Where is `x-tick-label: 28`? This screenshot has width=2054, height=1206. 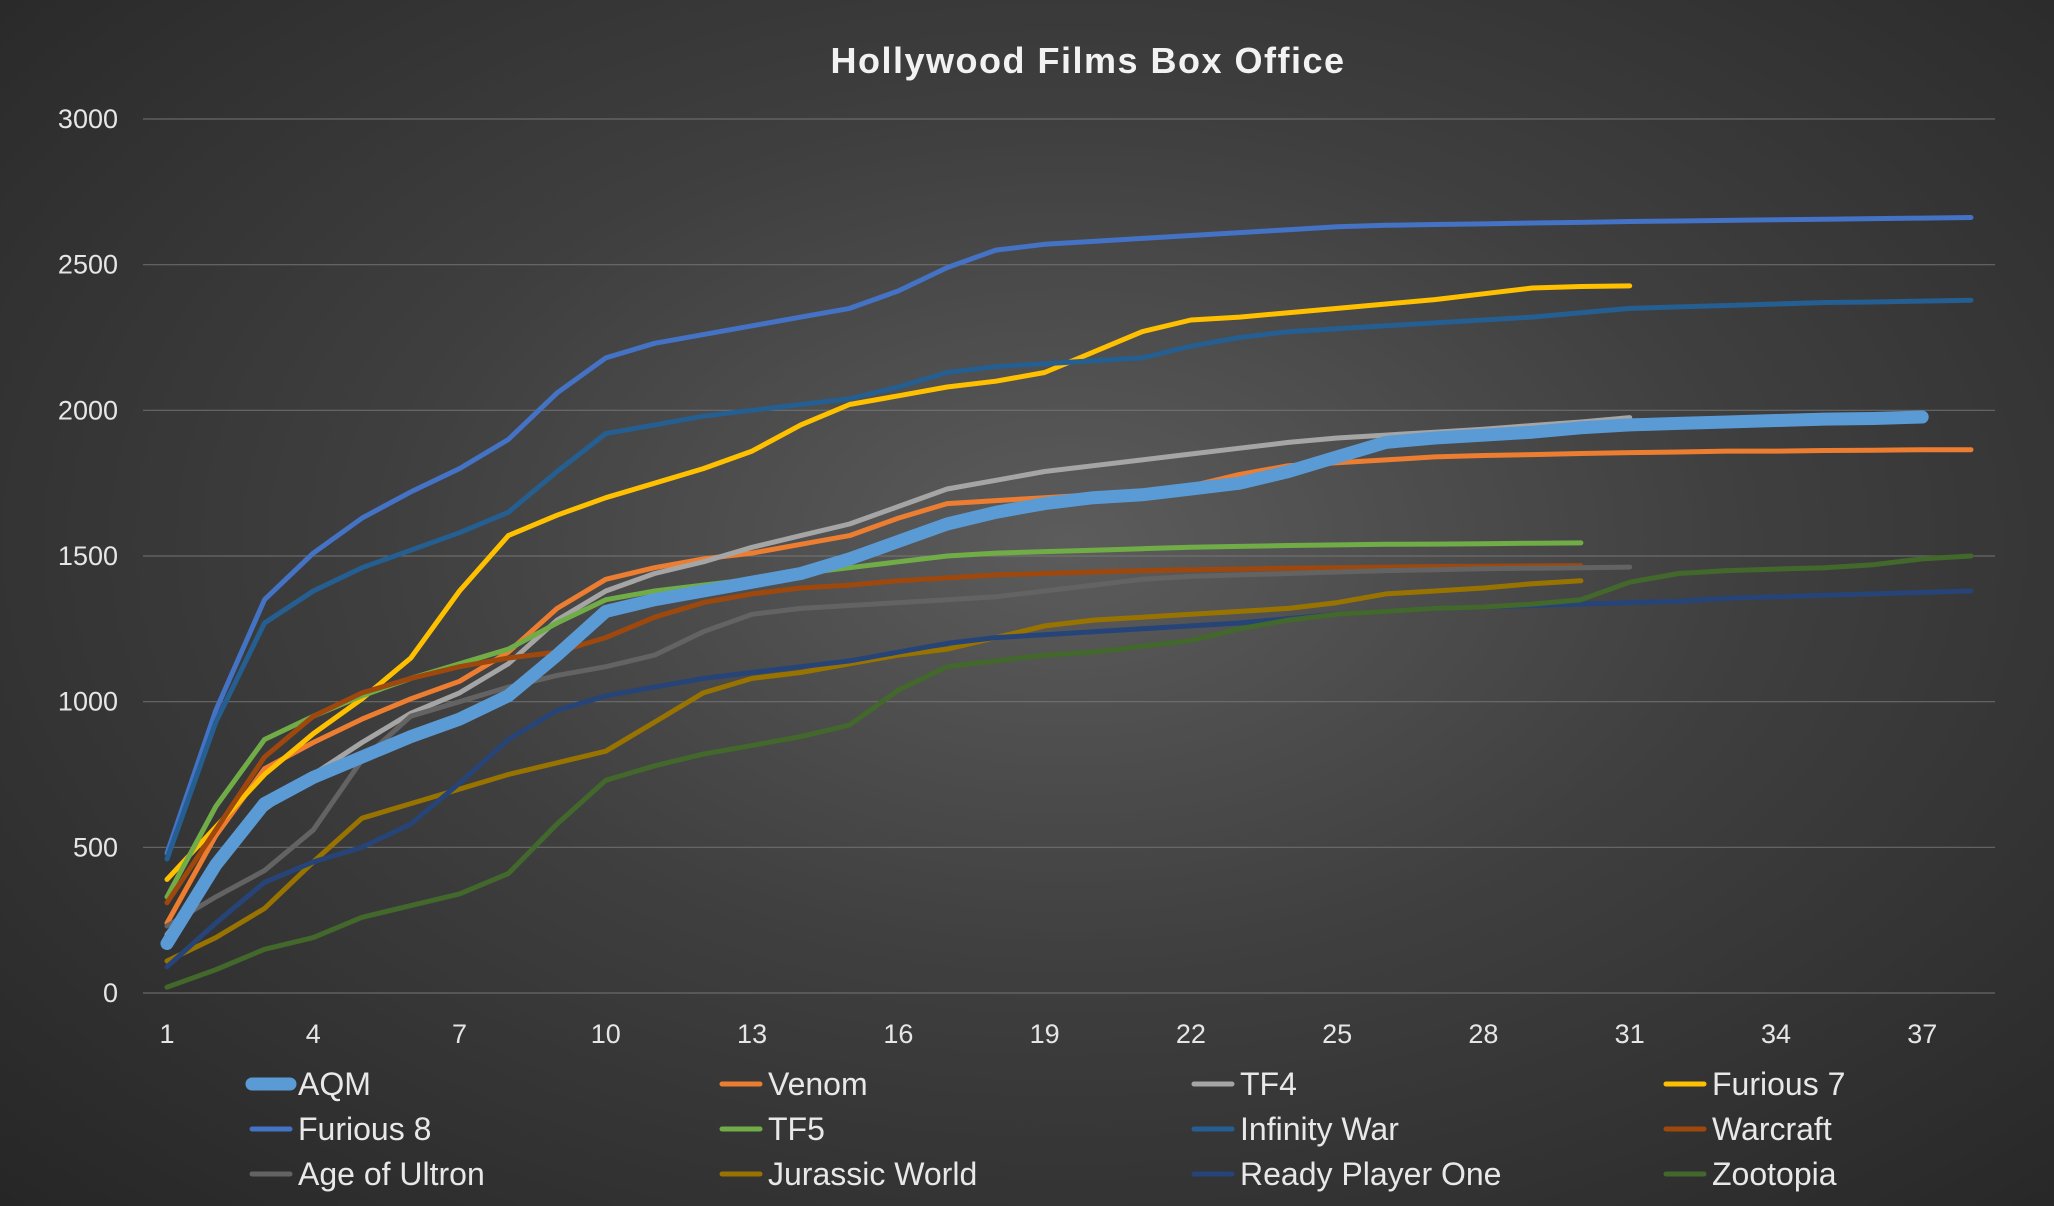 x-tick-label: 28 is located at coordinates (1483, 1034).